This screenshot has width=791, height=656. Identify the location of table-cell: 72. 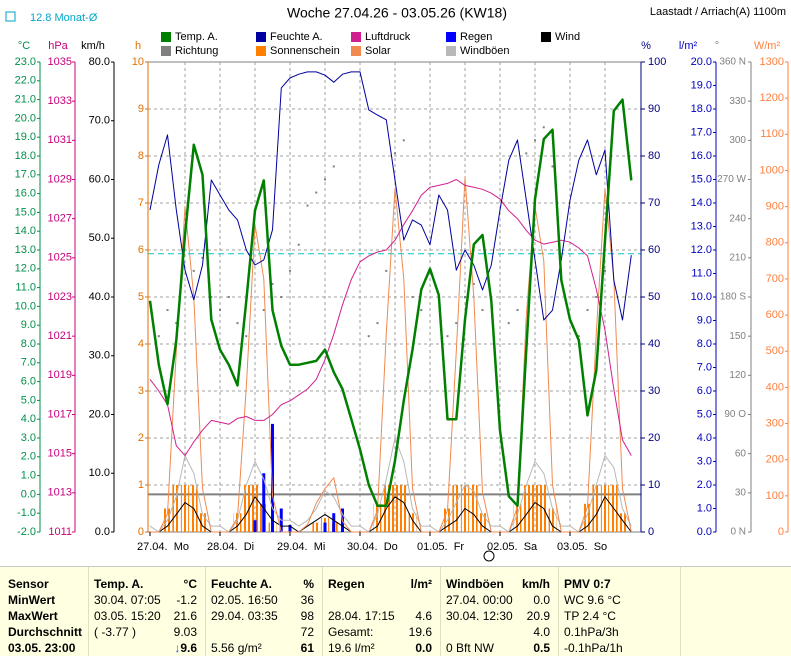
(307, 632).